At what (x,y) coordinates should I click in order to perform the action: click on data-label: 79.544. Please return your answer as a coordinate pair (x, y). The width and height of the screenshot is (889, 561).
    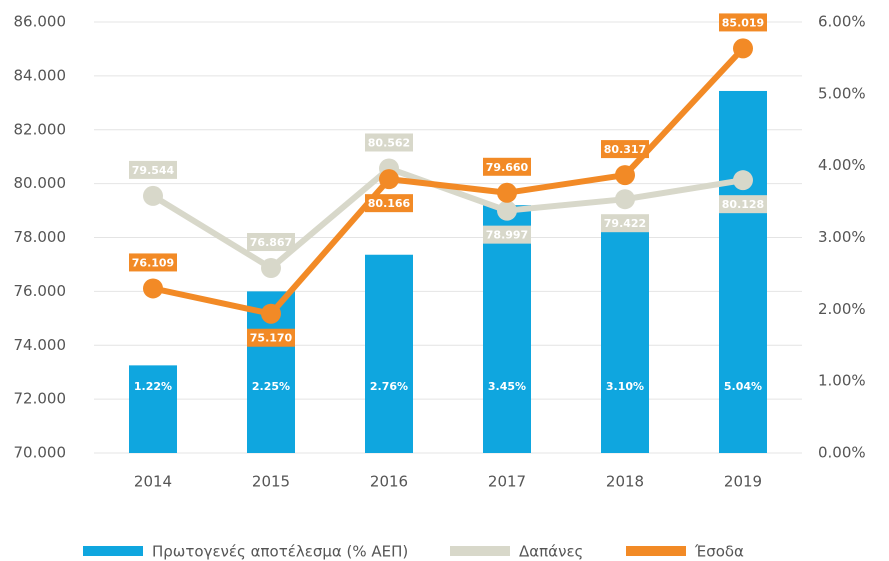
    Looking at the image, I should click on (153, 170).